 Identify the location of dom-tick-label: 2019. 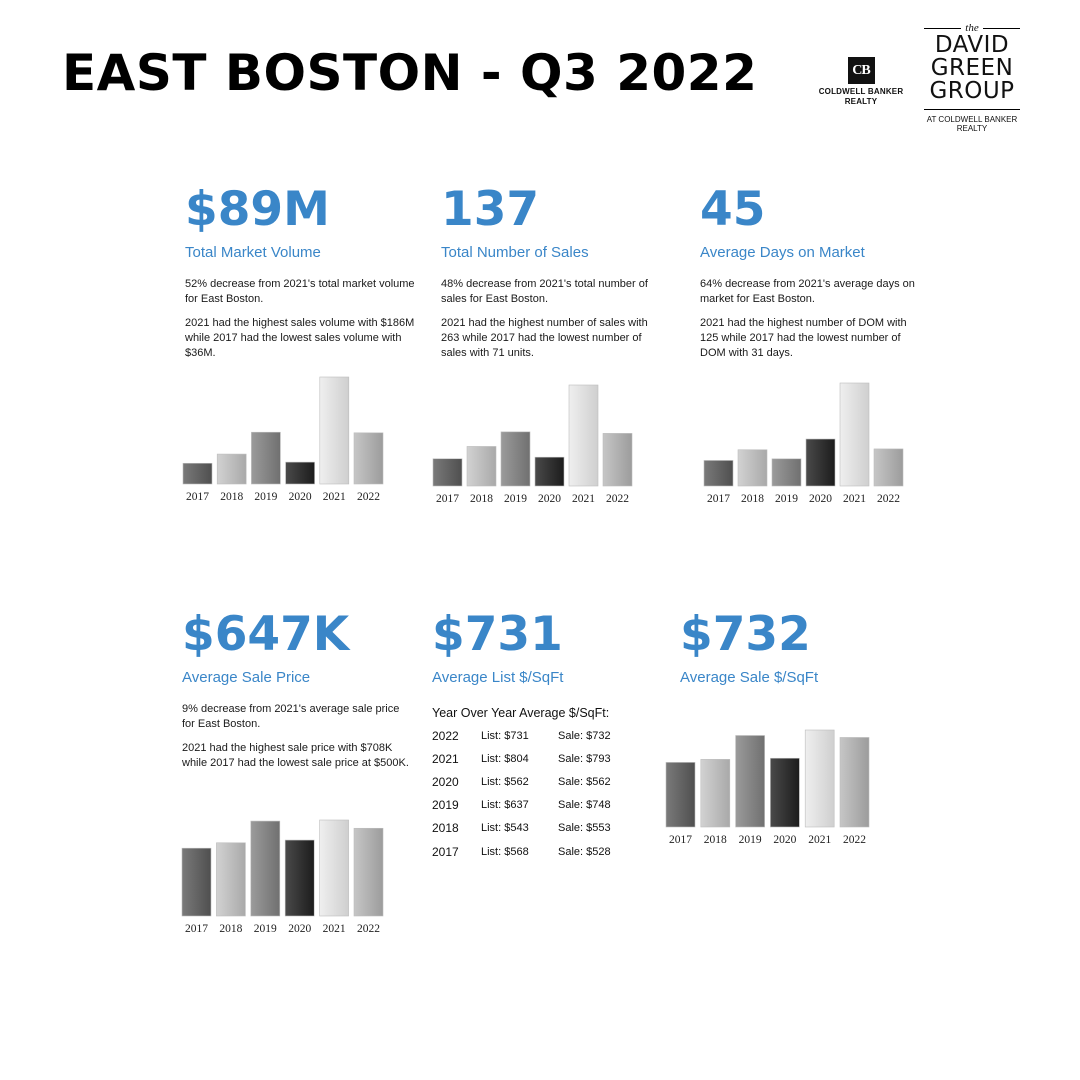
(786, 499).